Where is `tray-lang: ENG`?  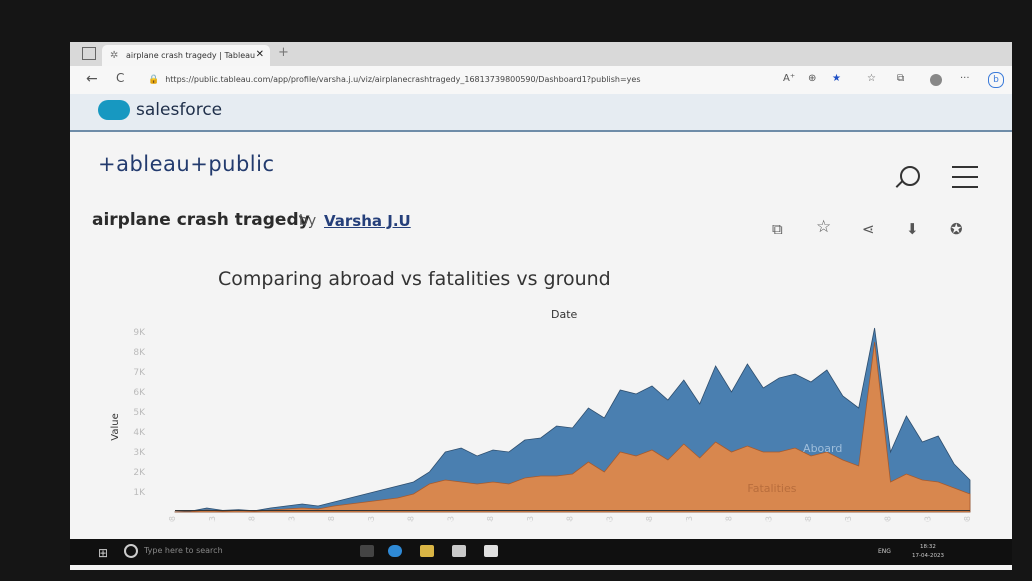
tray-lang: ENG is located at coordinates (884, 551).